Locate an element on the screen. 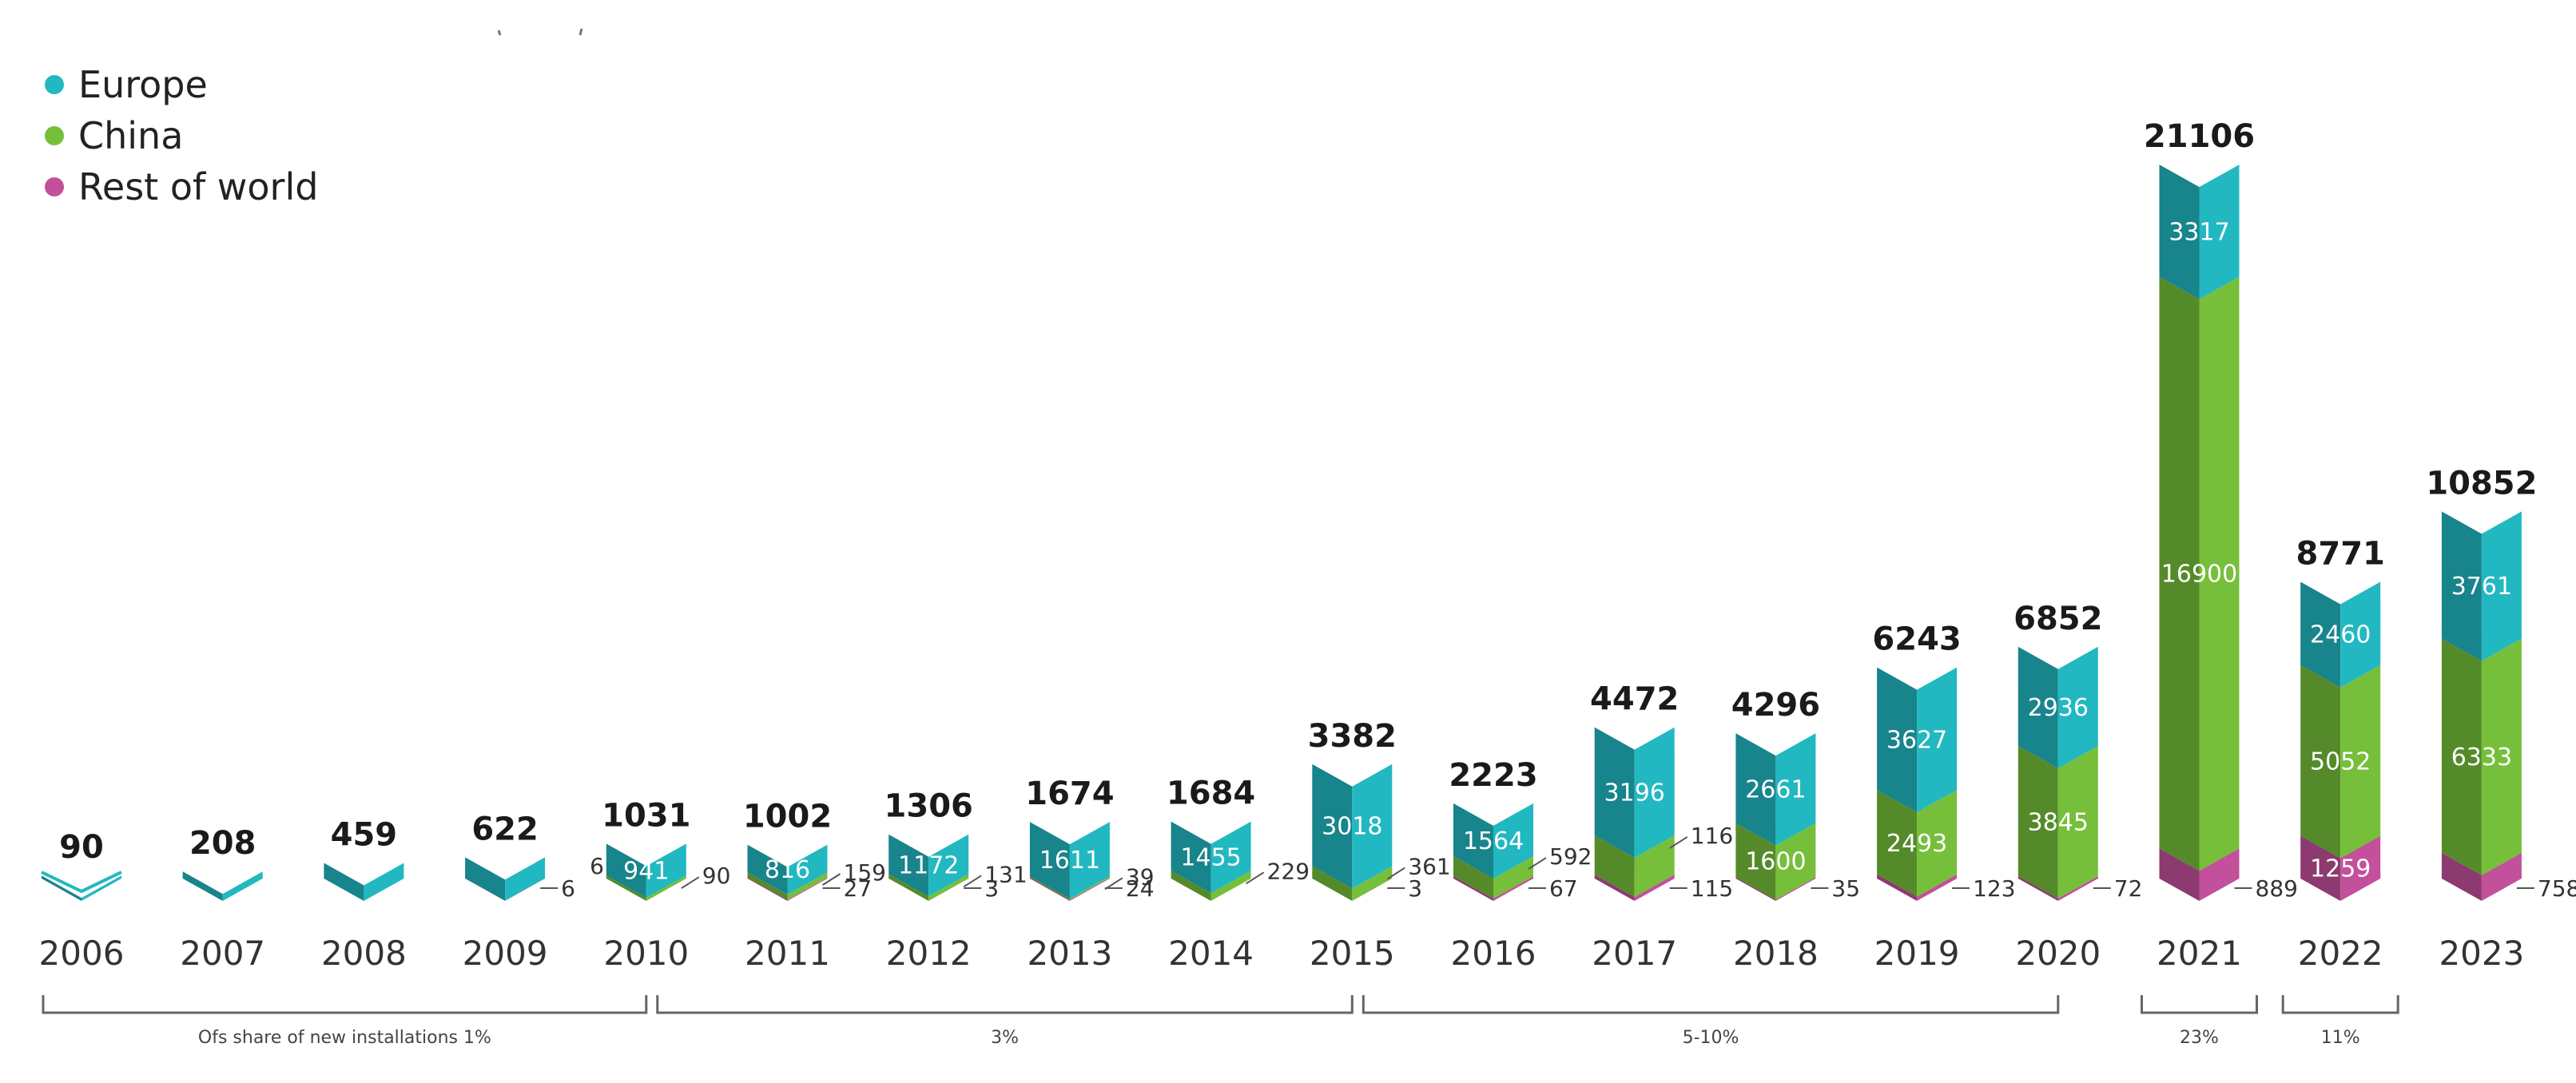 Image resolution: width=2576 pixels, height=1083 pixels. bar-europe-2020-left is located at coordinates (2037, 707).